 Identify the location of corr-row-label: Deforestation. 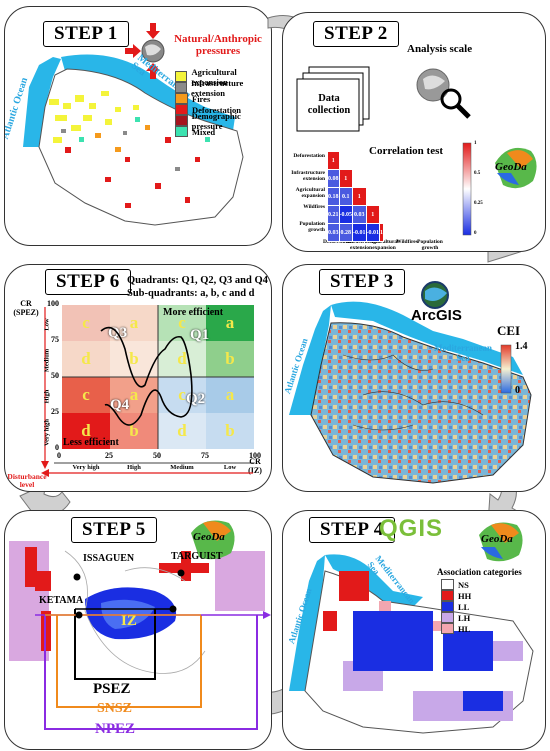
(309, 156).